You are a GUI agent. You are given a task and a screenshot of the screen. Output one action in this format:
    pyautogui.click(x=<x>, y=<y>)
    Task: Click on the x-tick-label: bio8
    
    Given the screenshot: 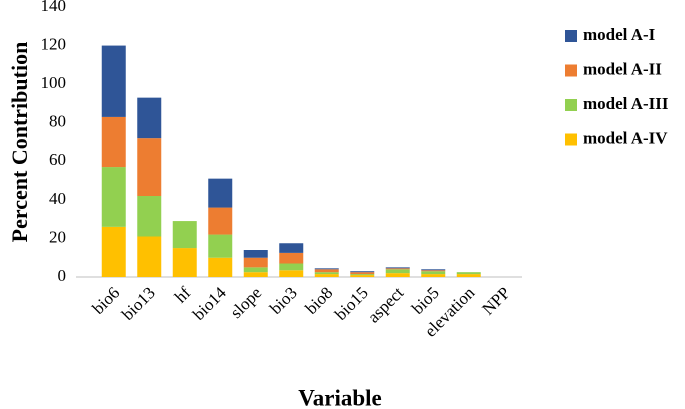 What is the action you would take?
    pyautogui.click(x=319, y=300)
    